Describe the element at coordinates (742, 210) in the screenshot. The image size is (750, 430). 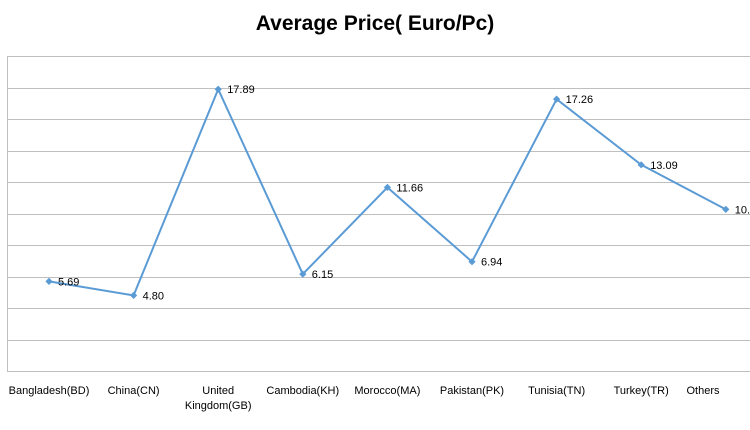
I see `data-label: 10.26` at that location.